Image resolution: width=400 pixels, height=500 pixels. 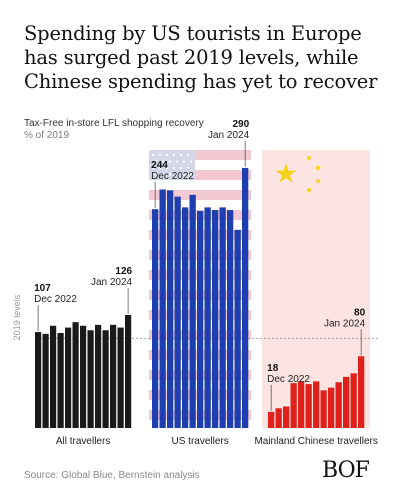 I want to click on data-label-value: 80, so click(x=360, y=312).